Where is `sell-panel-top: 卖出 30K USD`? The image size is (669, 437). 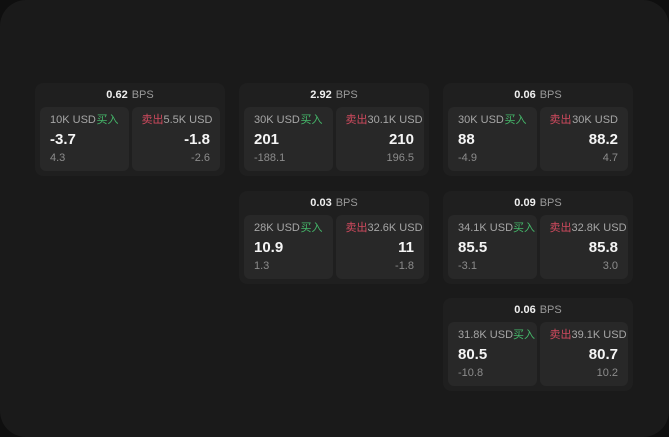
sell-panel-top: 卖出 30K USD is located at coordinates (584, 120).